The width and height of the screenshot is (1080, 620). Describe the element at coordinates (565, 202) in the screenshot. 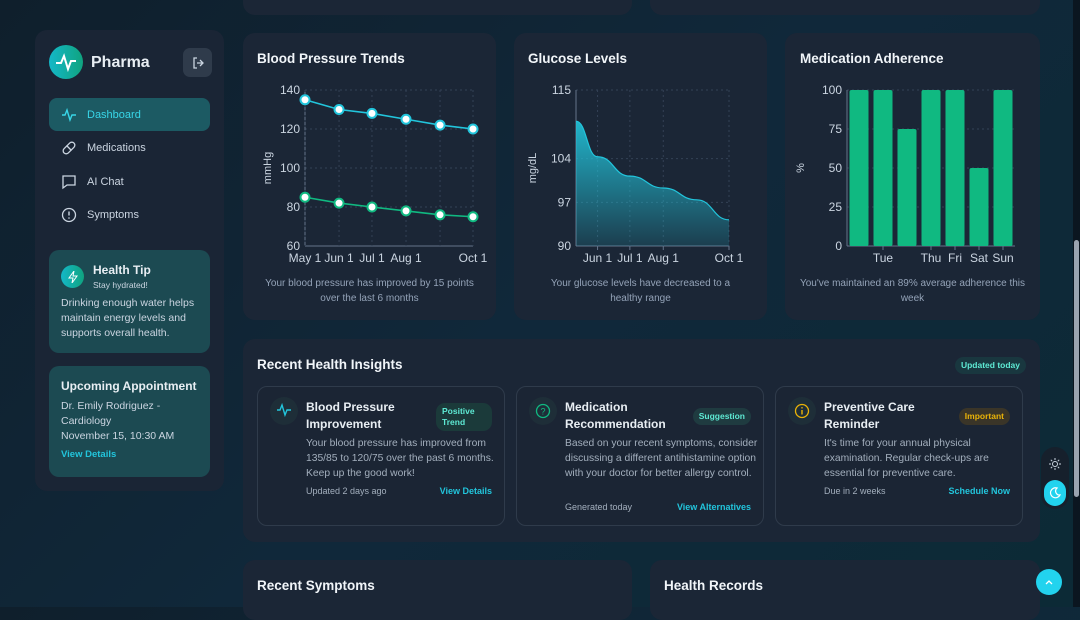

I see `y-tick-label: 97` at that location.